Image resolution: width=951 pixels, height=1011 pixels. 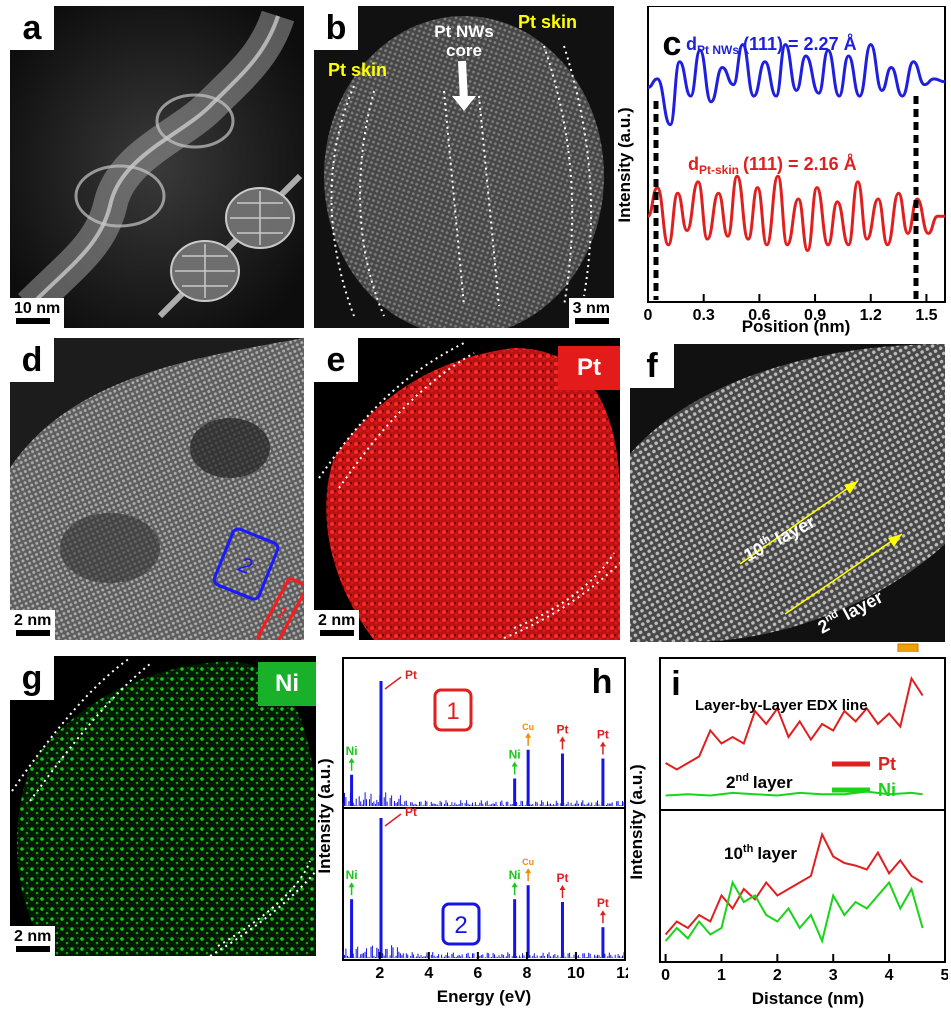 I want to click on panel-letter: b, so click(x=336, y=28).